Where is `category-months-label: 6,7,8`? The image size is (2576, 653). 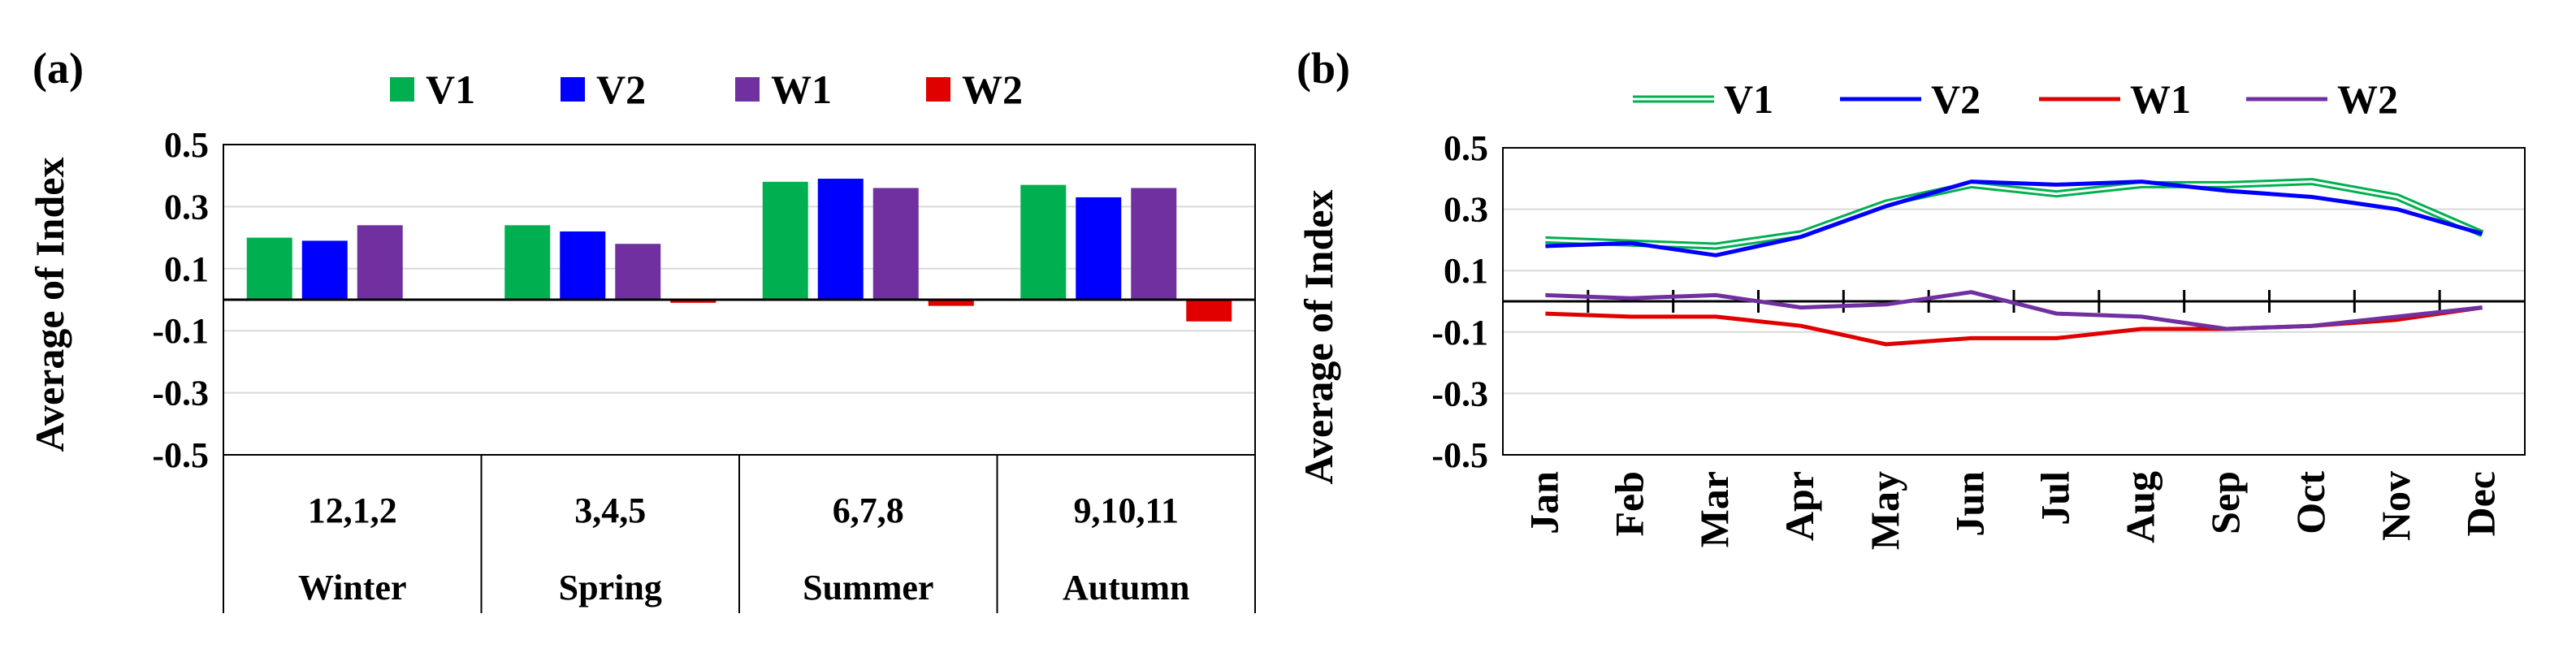 category-months-label: 6,7,8 is located at coordinates (868, 510).